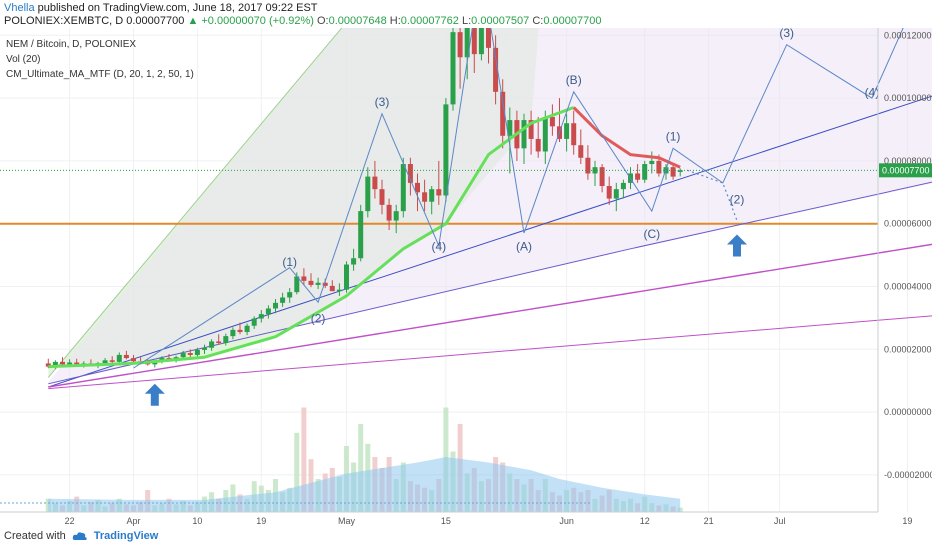 The width and height of the screenshot is (932, 550). What do you see at coordinates (645, 521) in the screenshot?
I see `x-tick-label: 12` at bounding box center [645, 521].